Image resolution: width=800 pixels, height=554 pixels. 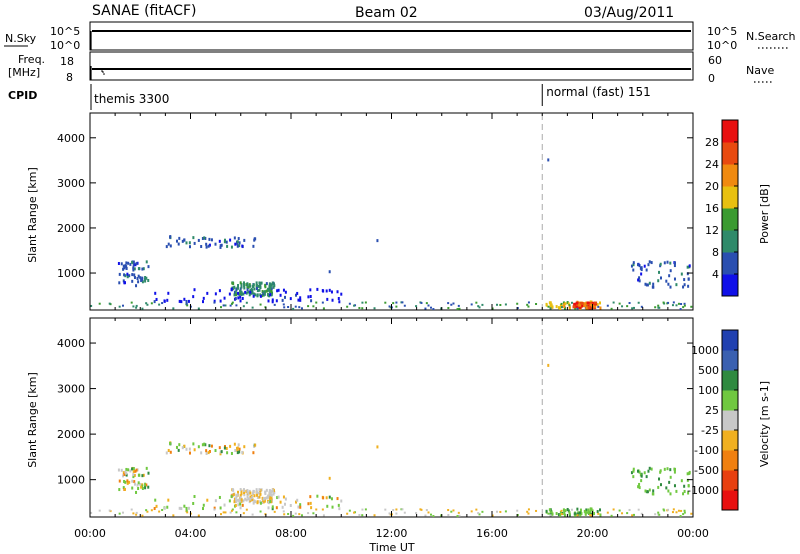 I want to click on y-tick-label: 1000, so click(x=71, y=273).